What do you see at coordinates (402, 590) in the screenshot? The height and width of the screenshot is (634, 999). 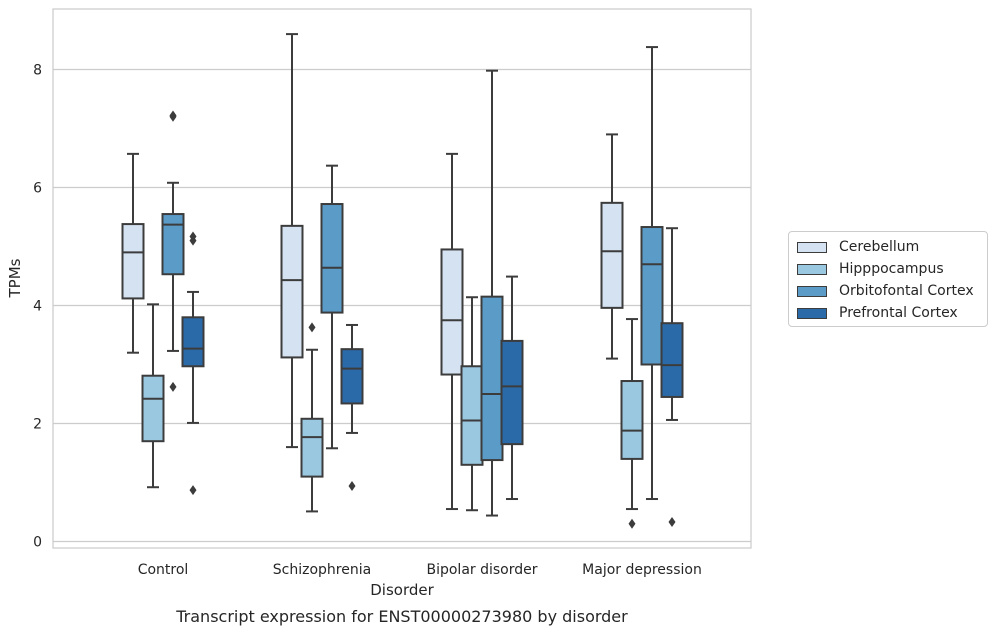 I see `x-axis-label: Disorder` at bounding box center [402, 590].